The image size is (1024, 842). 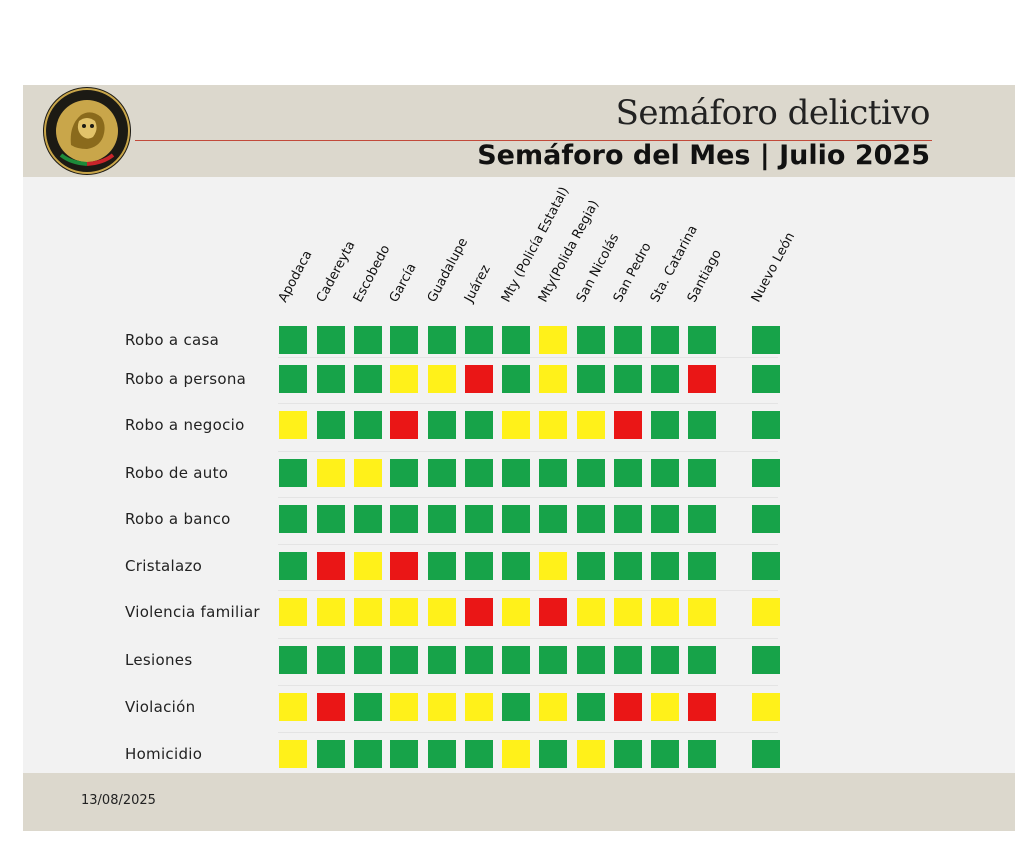 I want to click on status-cell-cristalazo-nuevo-leon, so click(x=766, y=566).